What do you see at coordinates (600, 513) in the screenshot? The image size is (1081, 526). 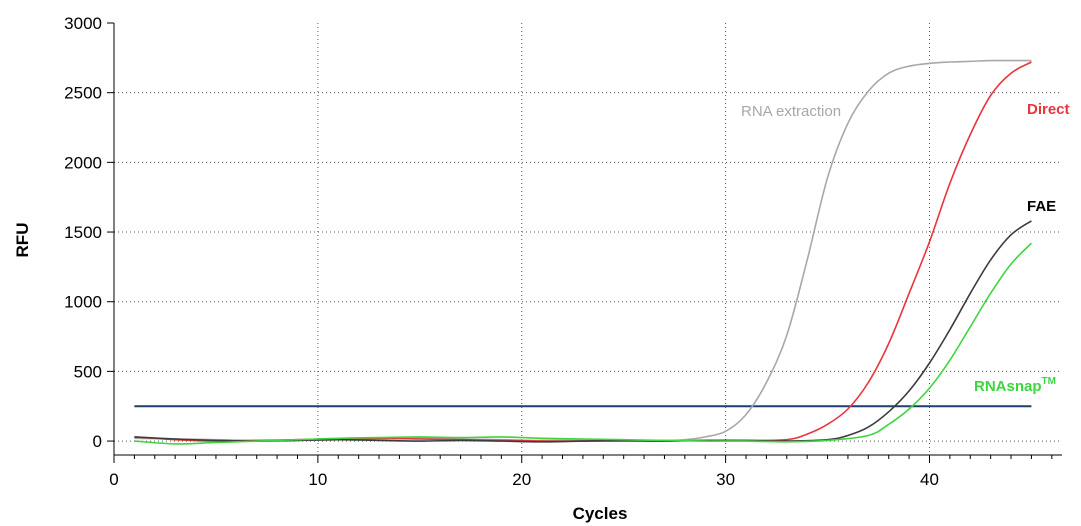 I see `x-axis-title: Cycles` at bounding box center [600, 513].